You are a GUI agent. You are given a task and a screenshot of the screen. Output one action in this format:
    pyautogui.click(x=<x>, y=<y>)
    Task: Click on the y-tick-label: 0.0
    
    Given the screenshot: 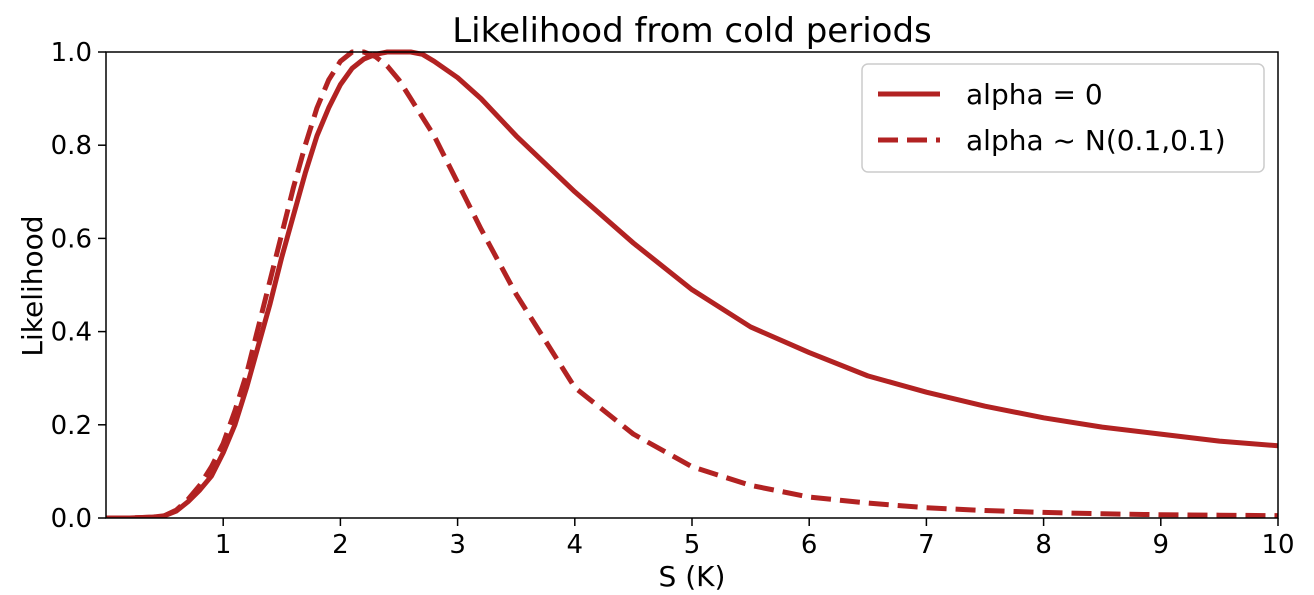 What is the action you would take?
    pyautogui.click(x=71, y=519)
    